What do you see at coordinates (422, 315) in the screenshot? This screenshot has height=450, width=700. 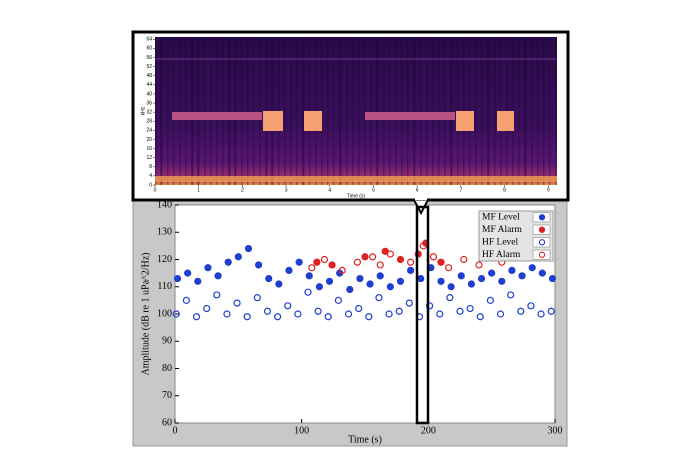 I see `selection-box` at bounding box center [422, 315].